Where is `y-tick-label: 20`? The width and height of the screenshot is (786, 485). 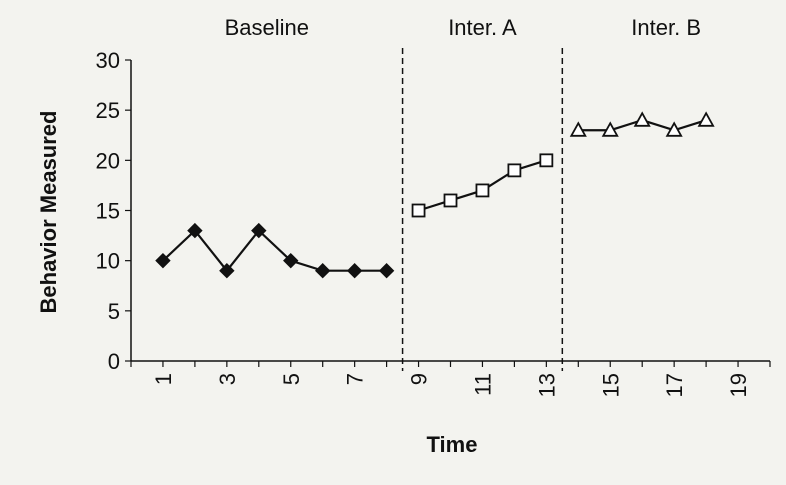 y-tick-label: 20 is located at coordinates (108, 160).